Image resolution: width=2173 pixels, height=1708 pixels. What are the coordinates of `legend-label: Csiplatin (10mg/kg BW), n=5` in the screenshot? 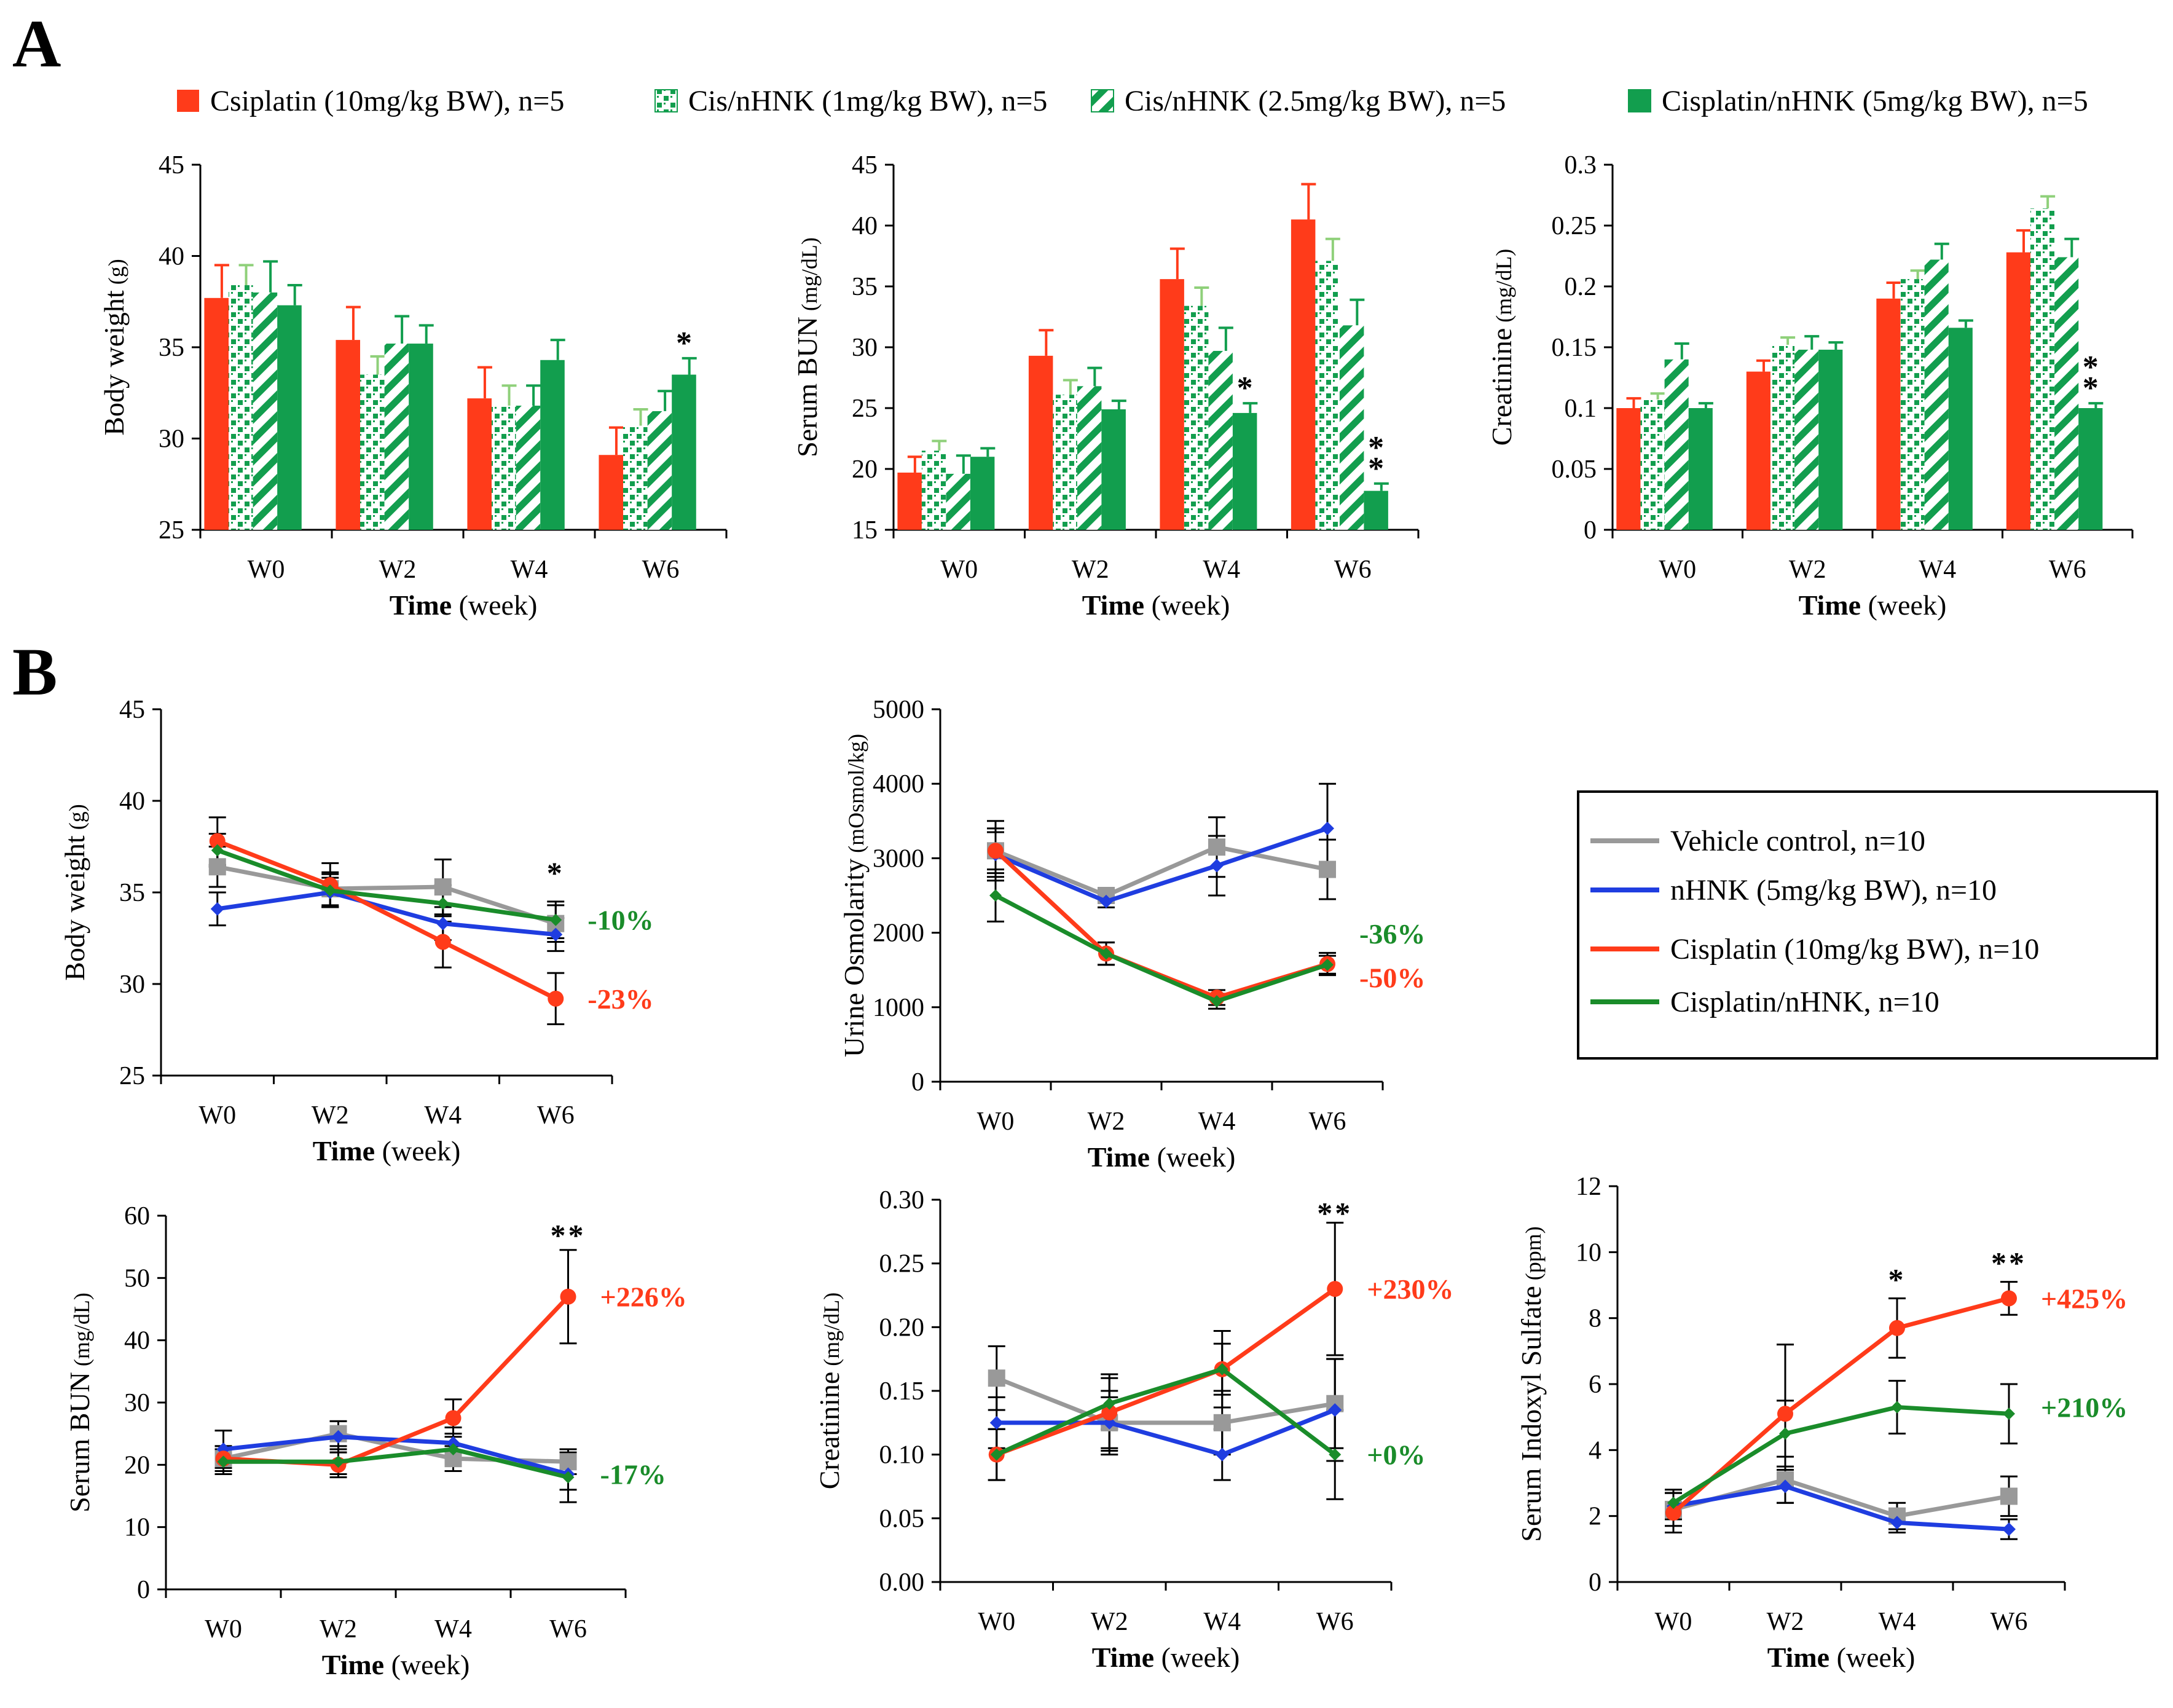 It's located at (387, 101).